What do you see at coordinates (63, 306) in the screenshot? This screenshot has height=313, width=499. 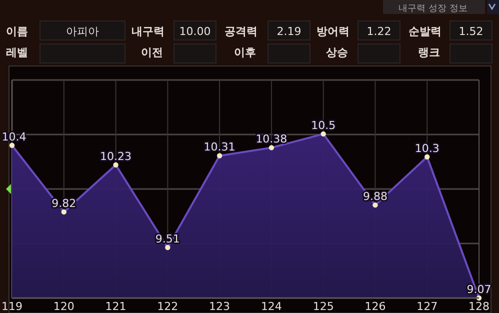 I see `x-tick-label: 120` at bounding box center [63, 306].